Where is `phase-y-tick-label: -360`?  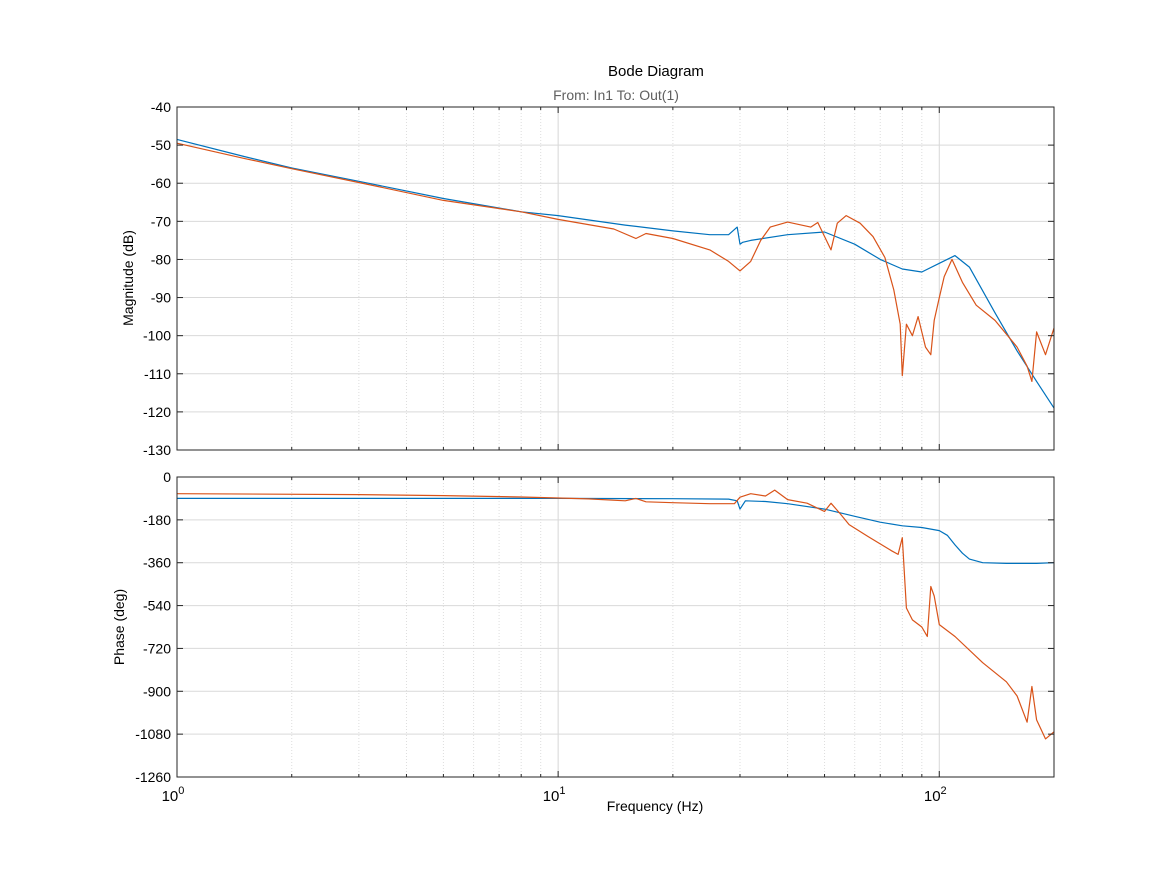
phase-y-tick-label: -360 is located at coordinates (157, 563).